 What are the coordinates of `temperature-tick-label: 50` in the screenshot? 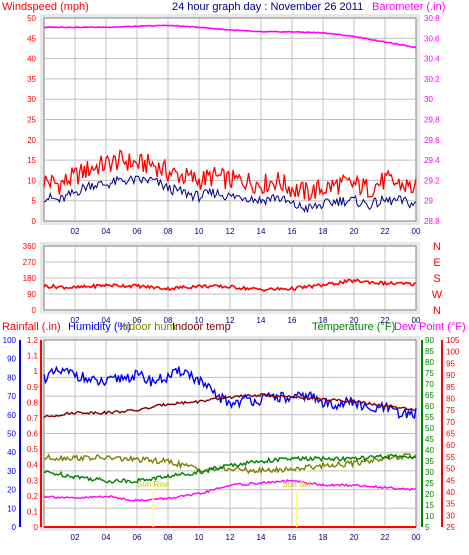 It's located at (429, 428).